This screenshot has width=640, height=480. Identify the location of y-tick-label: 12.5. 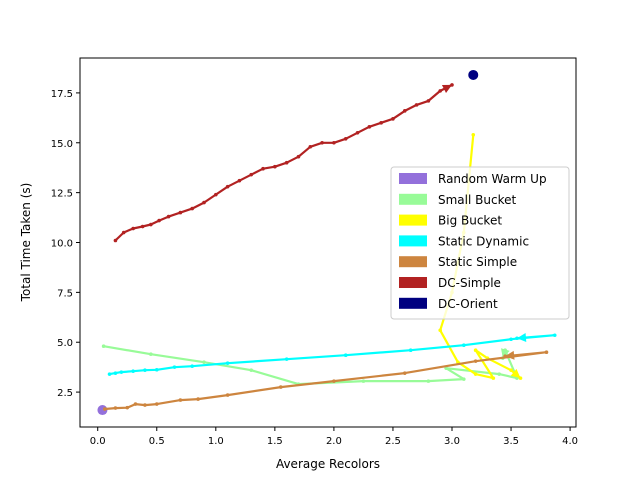
(62, 194).